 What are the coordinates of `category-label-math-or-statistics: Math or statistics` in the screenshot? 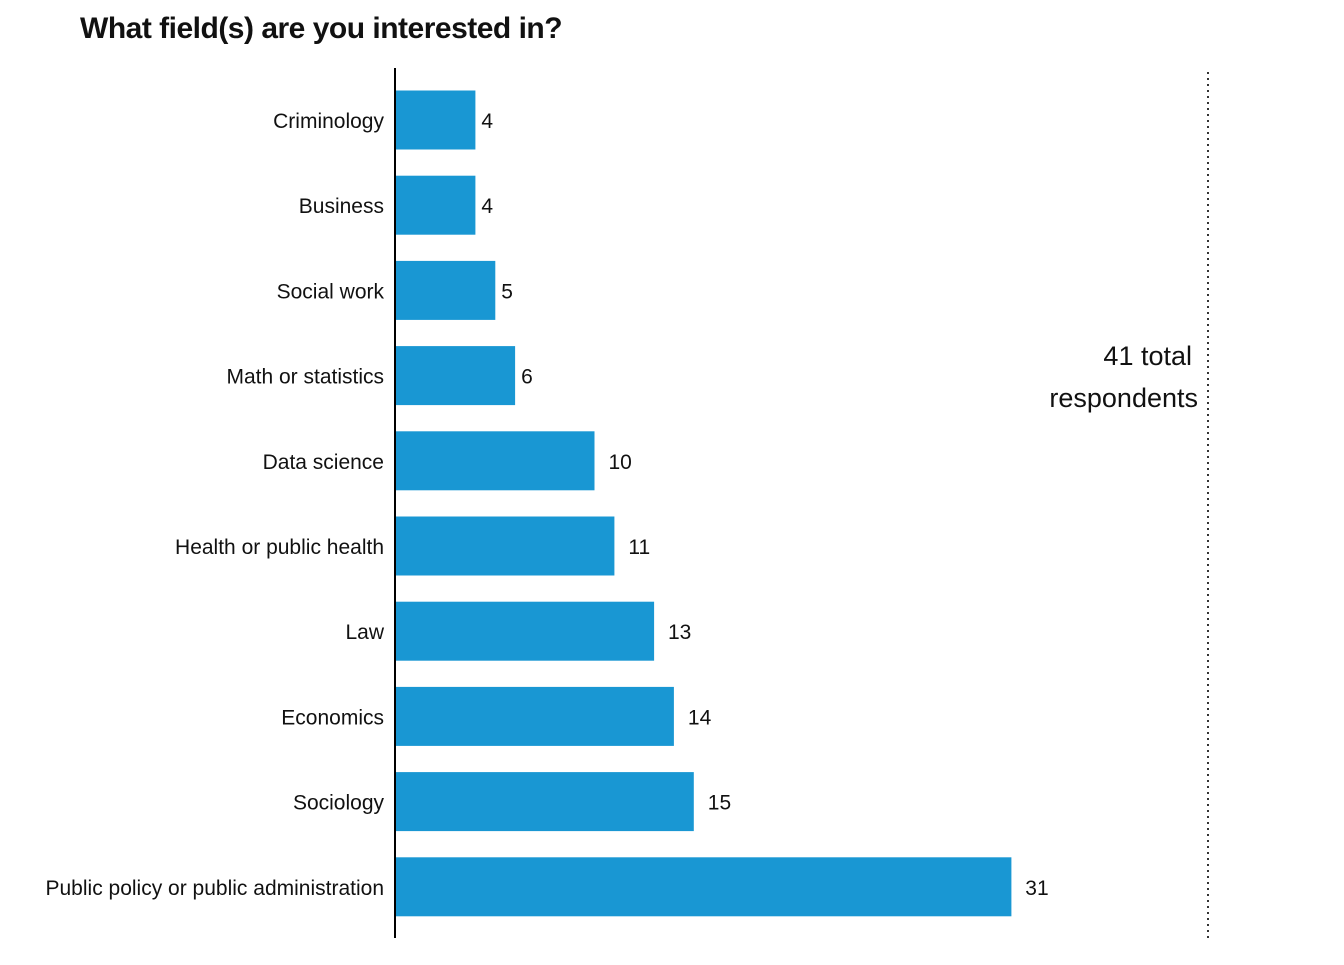 It's located at (305, 377).